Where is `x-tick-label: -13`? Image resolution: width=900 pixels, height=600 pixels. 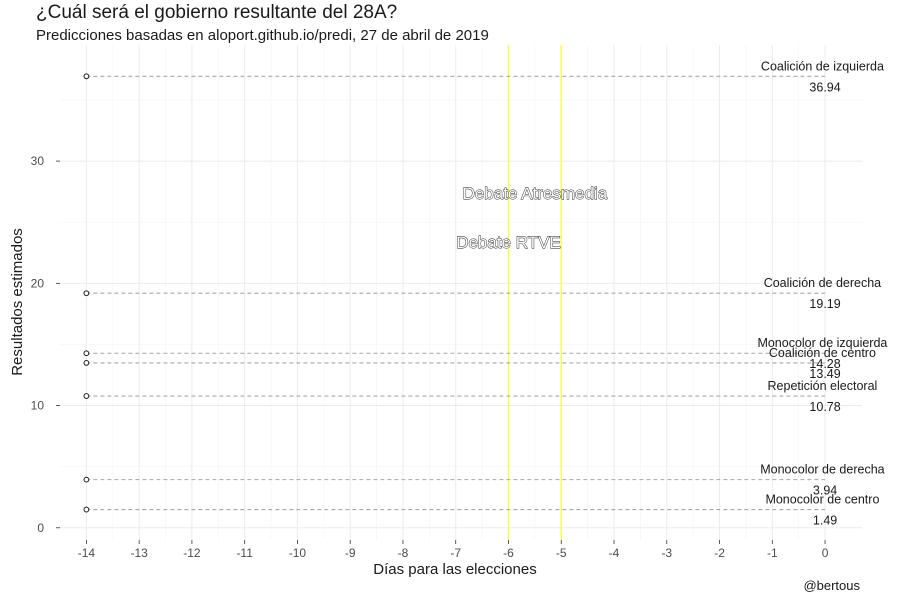 x-tick-label: -13 is located at coordinates (139, 553).